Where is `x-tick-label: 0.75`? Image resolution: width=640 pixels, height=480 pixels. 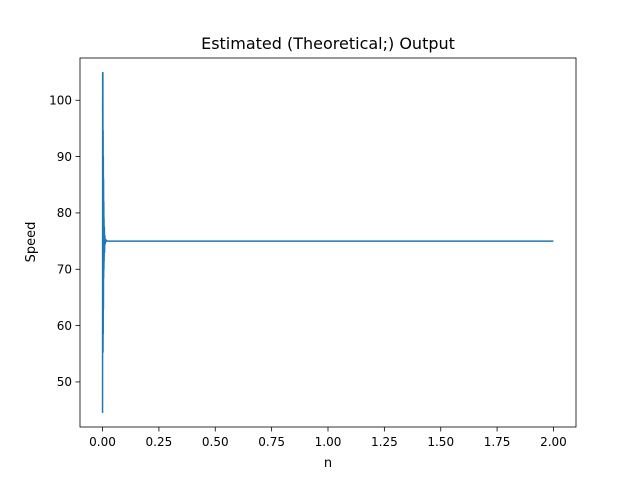
x-tick-label: 0.75 is located at coordinates (271, 442).